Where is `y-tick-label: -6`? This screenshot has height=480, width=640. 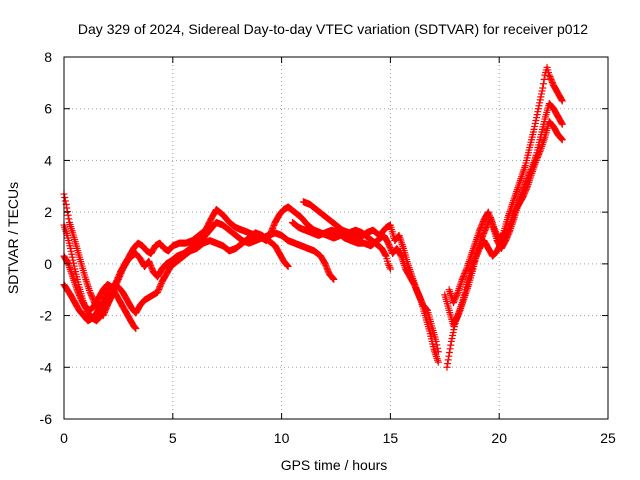 y-tick-label: -6 is located at coordinates (46, 419).